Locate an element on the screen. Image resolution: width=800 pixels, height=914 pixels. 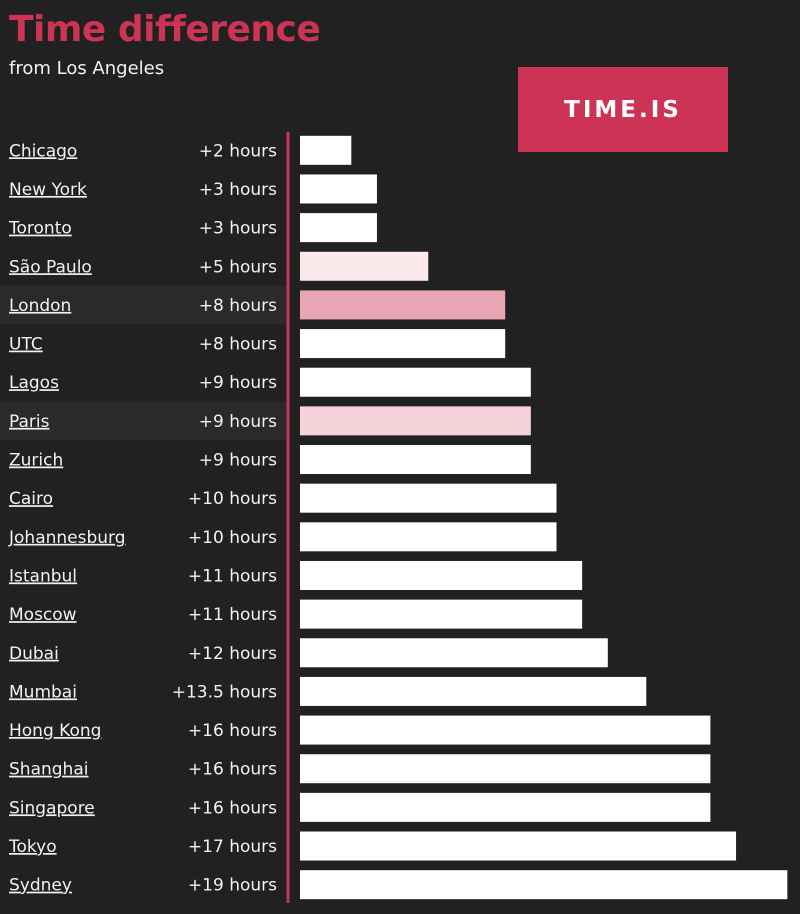
city-link: Moscow is located at coordinates (43, 615).